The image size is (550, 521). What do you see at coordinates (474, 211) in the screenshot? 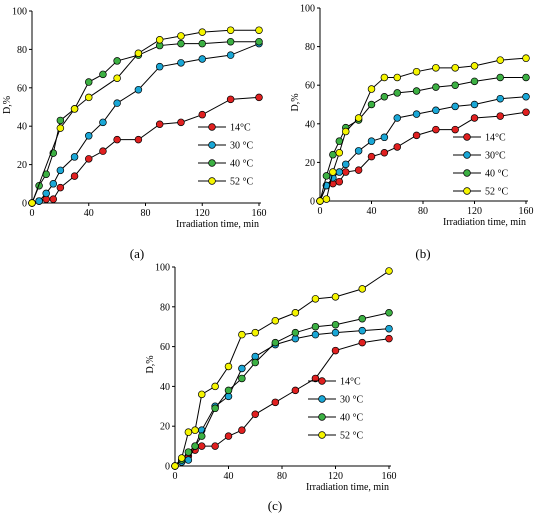
I see `panel-b-x-tick-label: 120` at bounding box center [474, 211].